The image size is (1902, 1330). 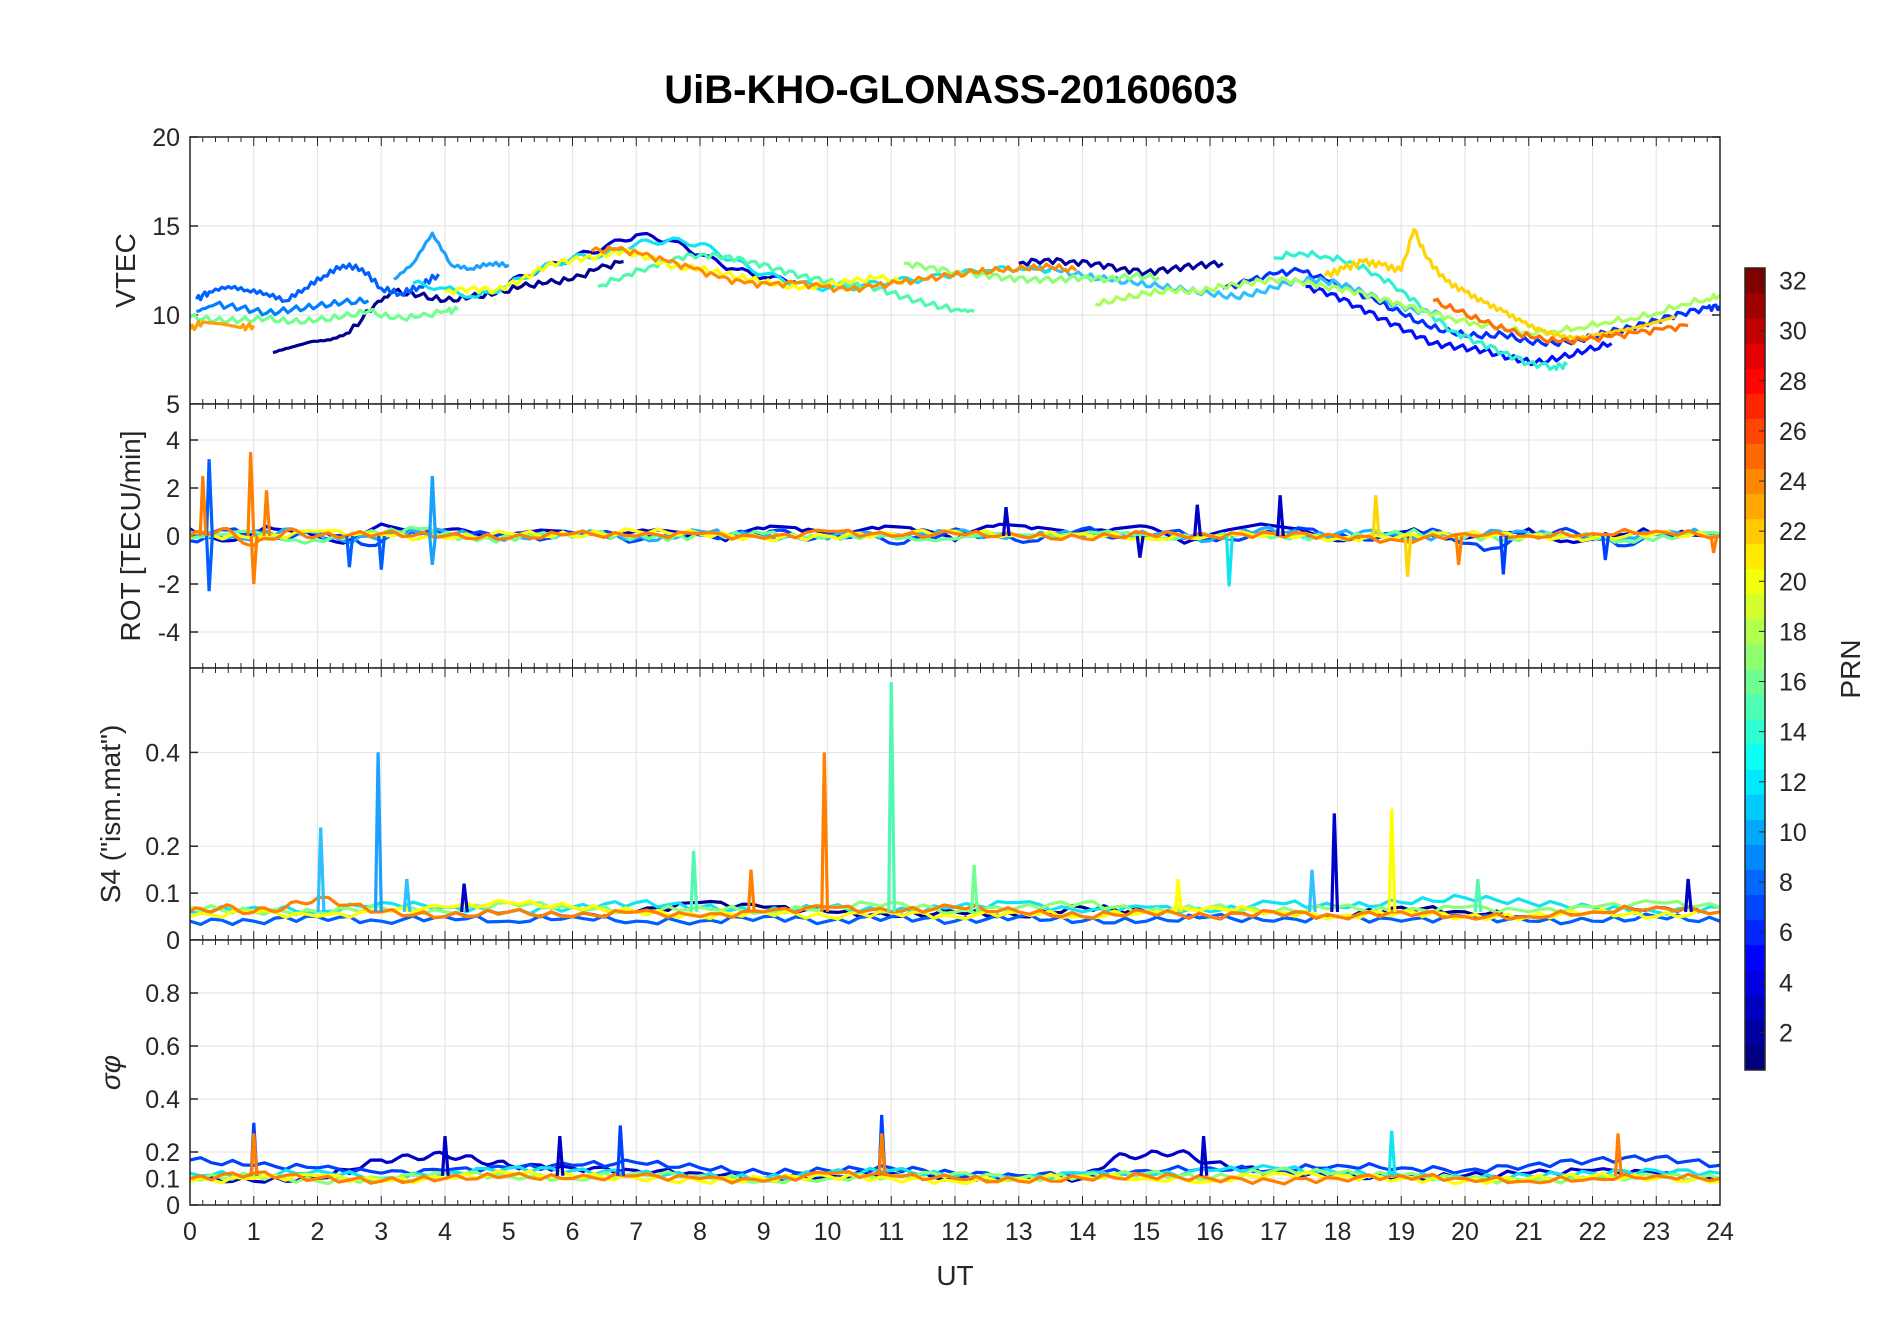 What do you see at coordinates (1210, 1232) in the screenshot?
I see `x-tick-label: 16` at bounding box center [1210, 1232].